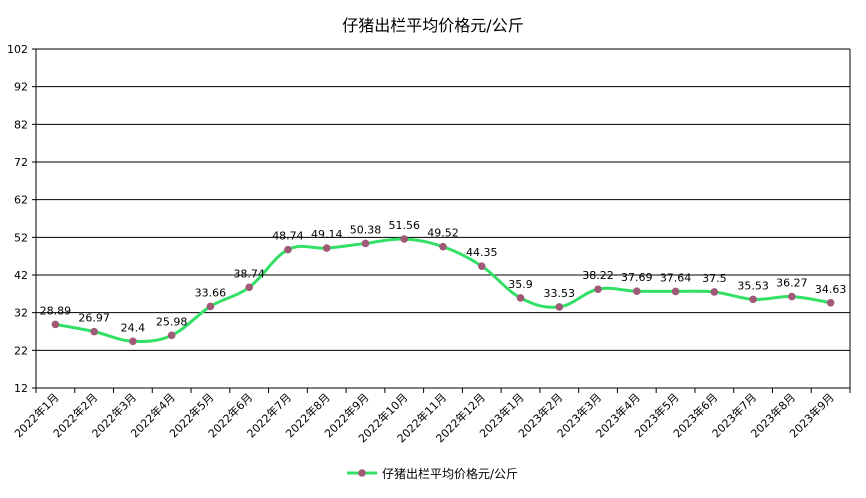 The height and width of the screenshot is (498, 866). I want to click on data-label: 38.74, so click(249, 273).